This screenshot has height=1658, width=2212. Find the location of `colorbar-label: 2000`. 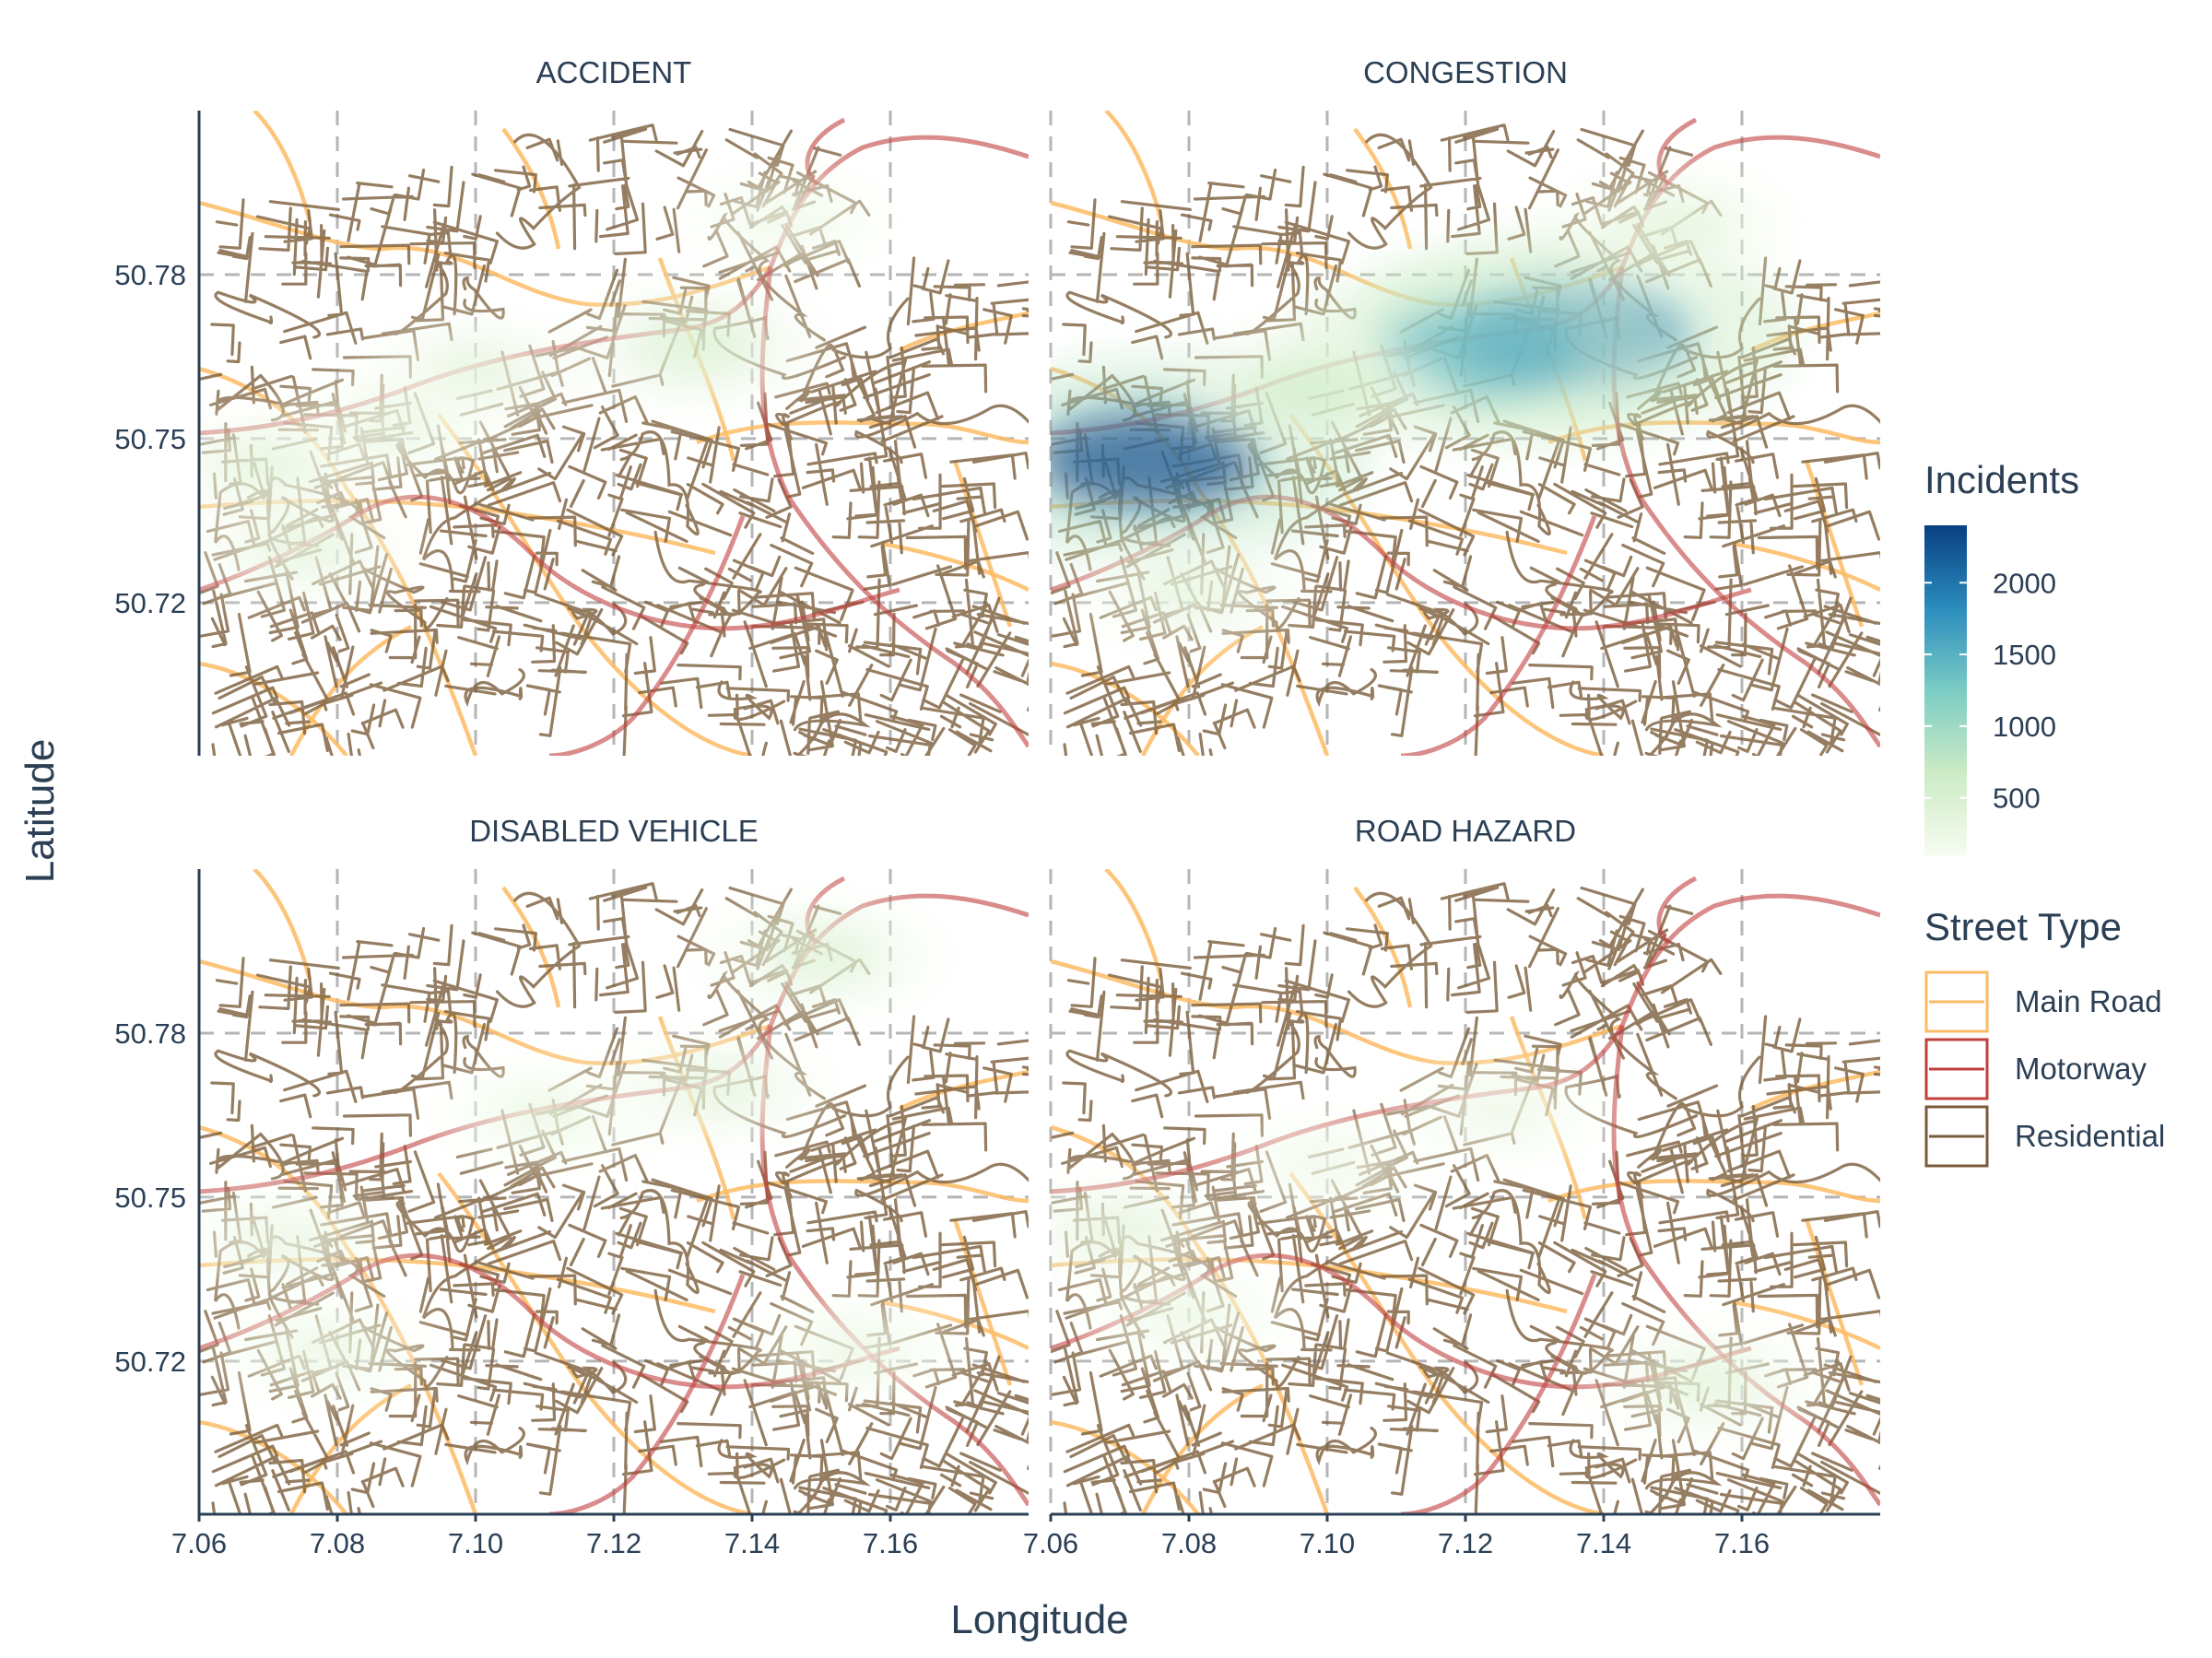

colorbar-label: 2000 is located at coordinates (2024, 583).